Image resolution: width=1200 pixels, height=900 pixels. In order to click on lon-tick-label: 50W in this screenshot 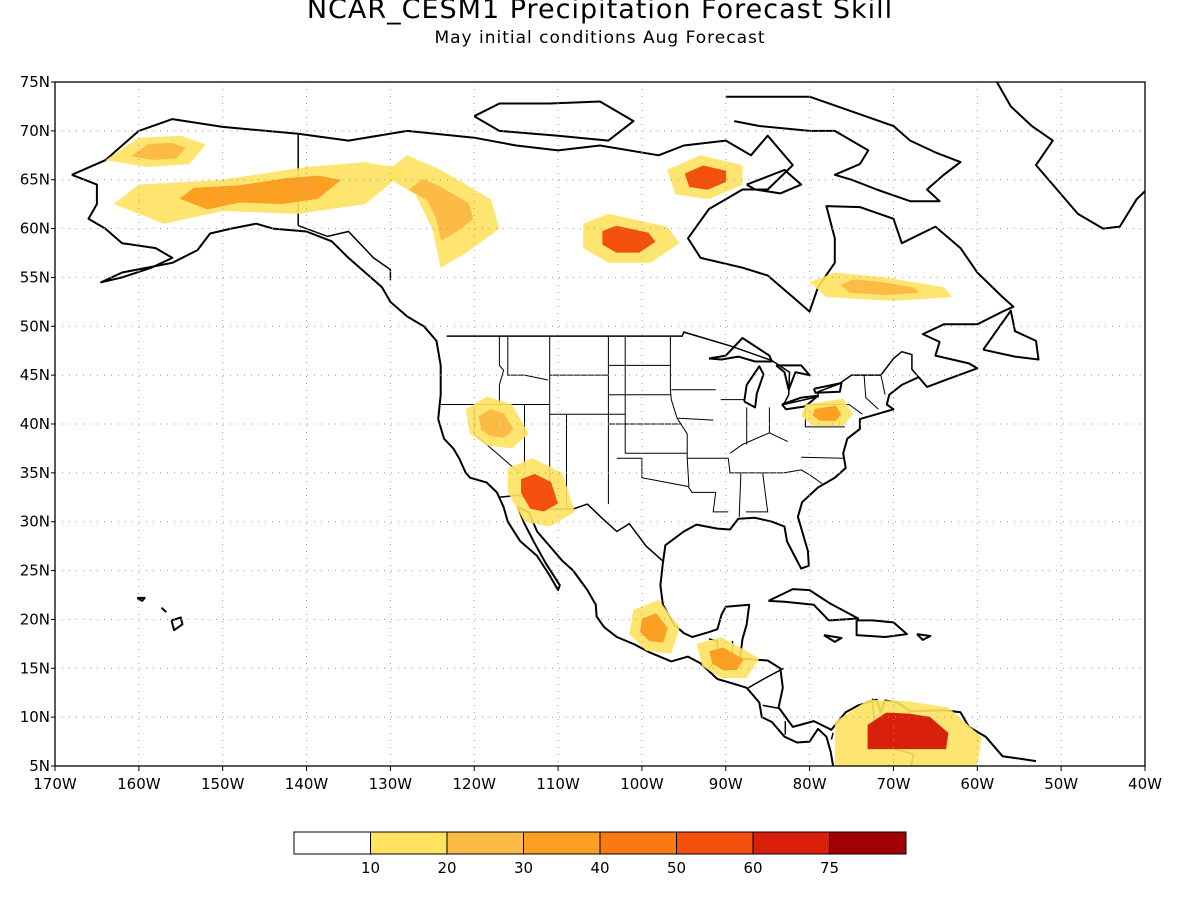, I will do `click(1061, 784)`.